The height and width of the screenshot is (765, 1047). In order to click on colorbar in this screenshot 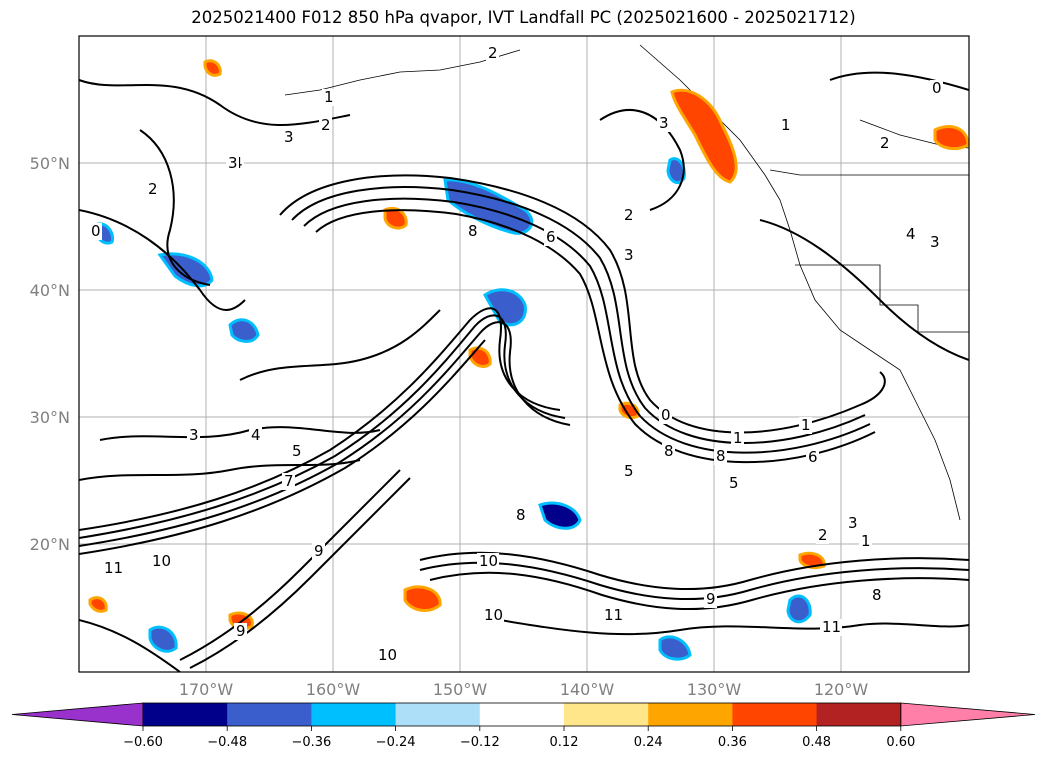, I will do `click(523, 714)`.